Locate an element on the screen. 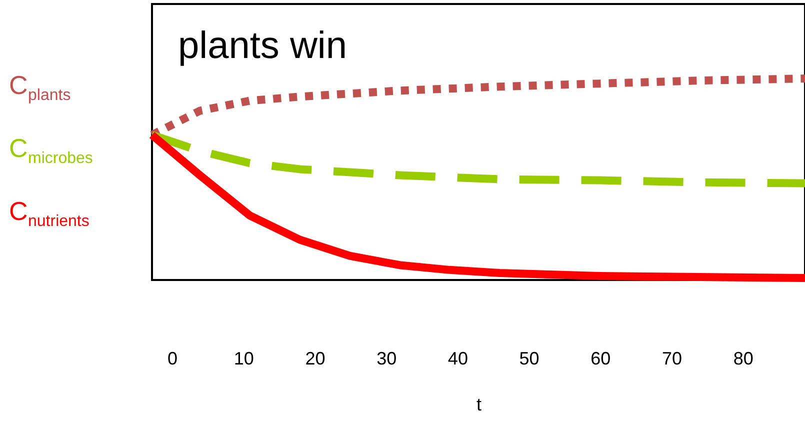 The image size is (805, 426). x-tick-label: 70 is located at coordinates (672, 358).